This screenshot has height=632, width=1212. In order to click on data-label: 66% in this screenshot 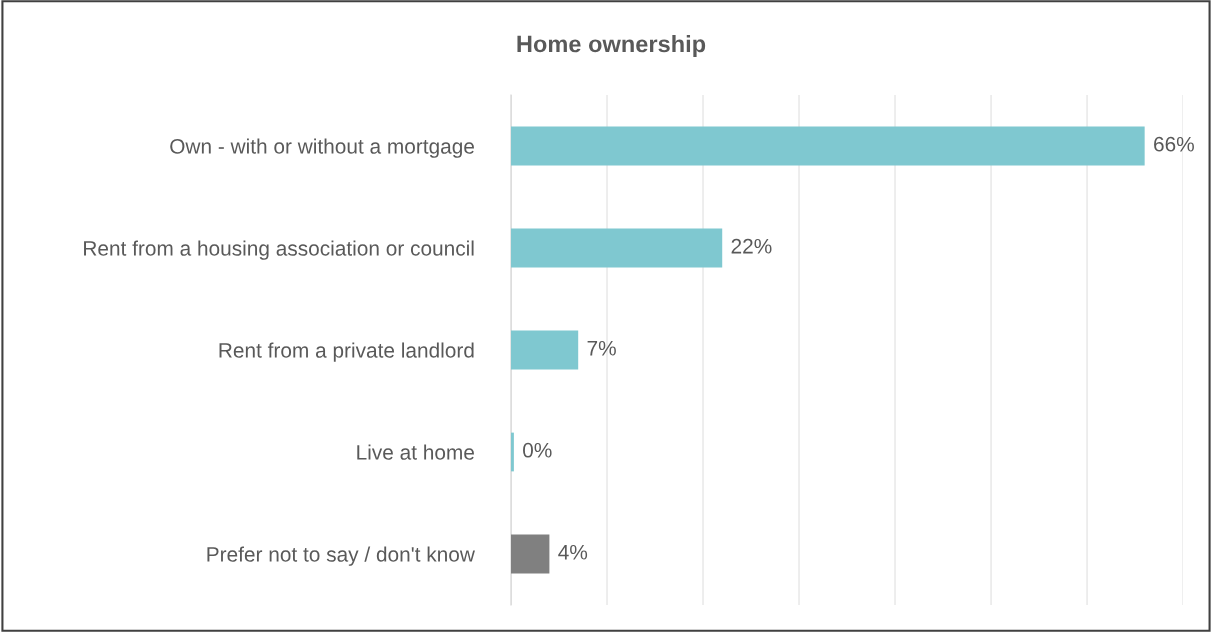, I will do `click(1174, 144)`.